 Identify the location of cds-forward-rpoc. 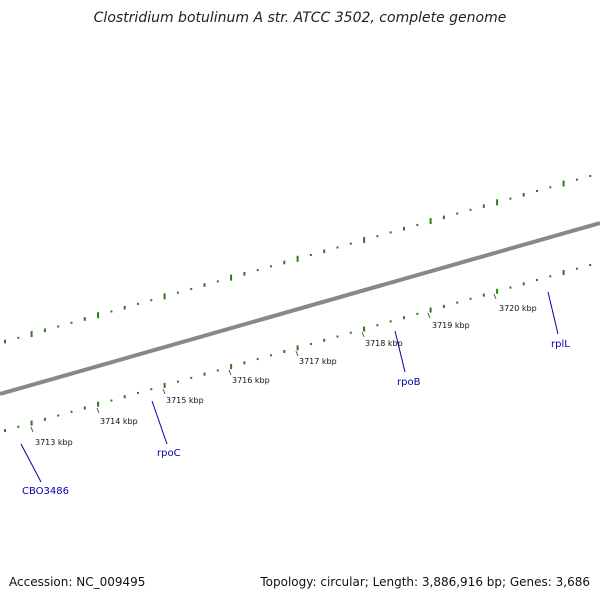
(79, 11).